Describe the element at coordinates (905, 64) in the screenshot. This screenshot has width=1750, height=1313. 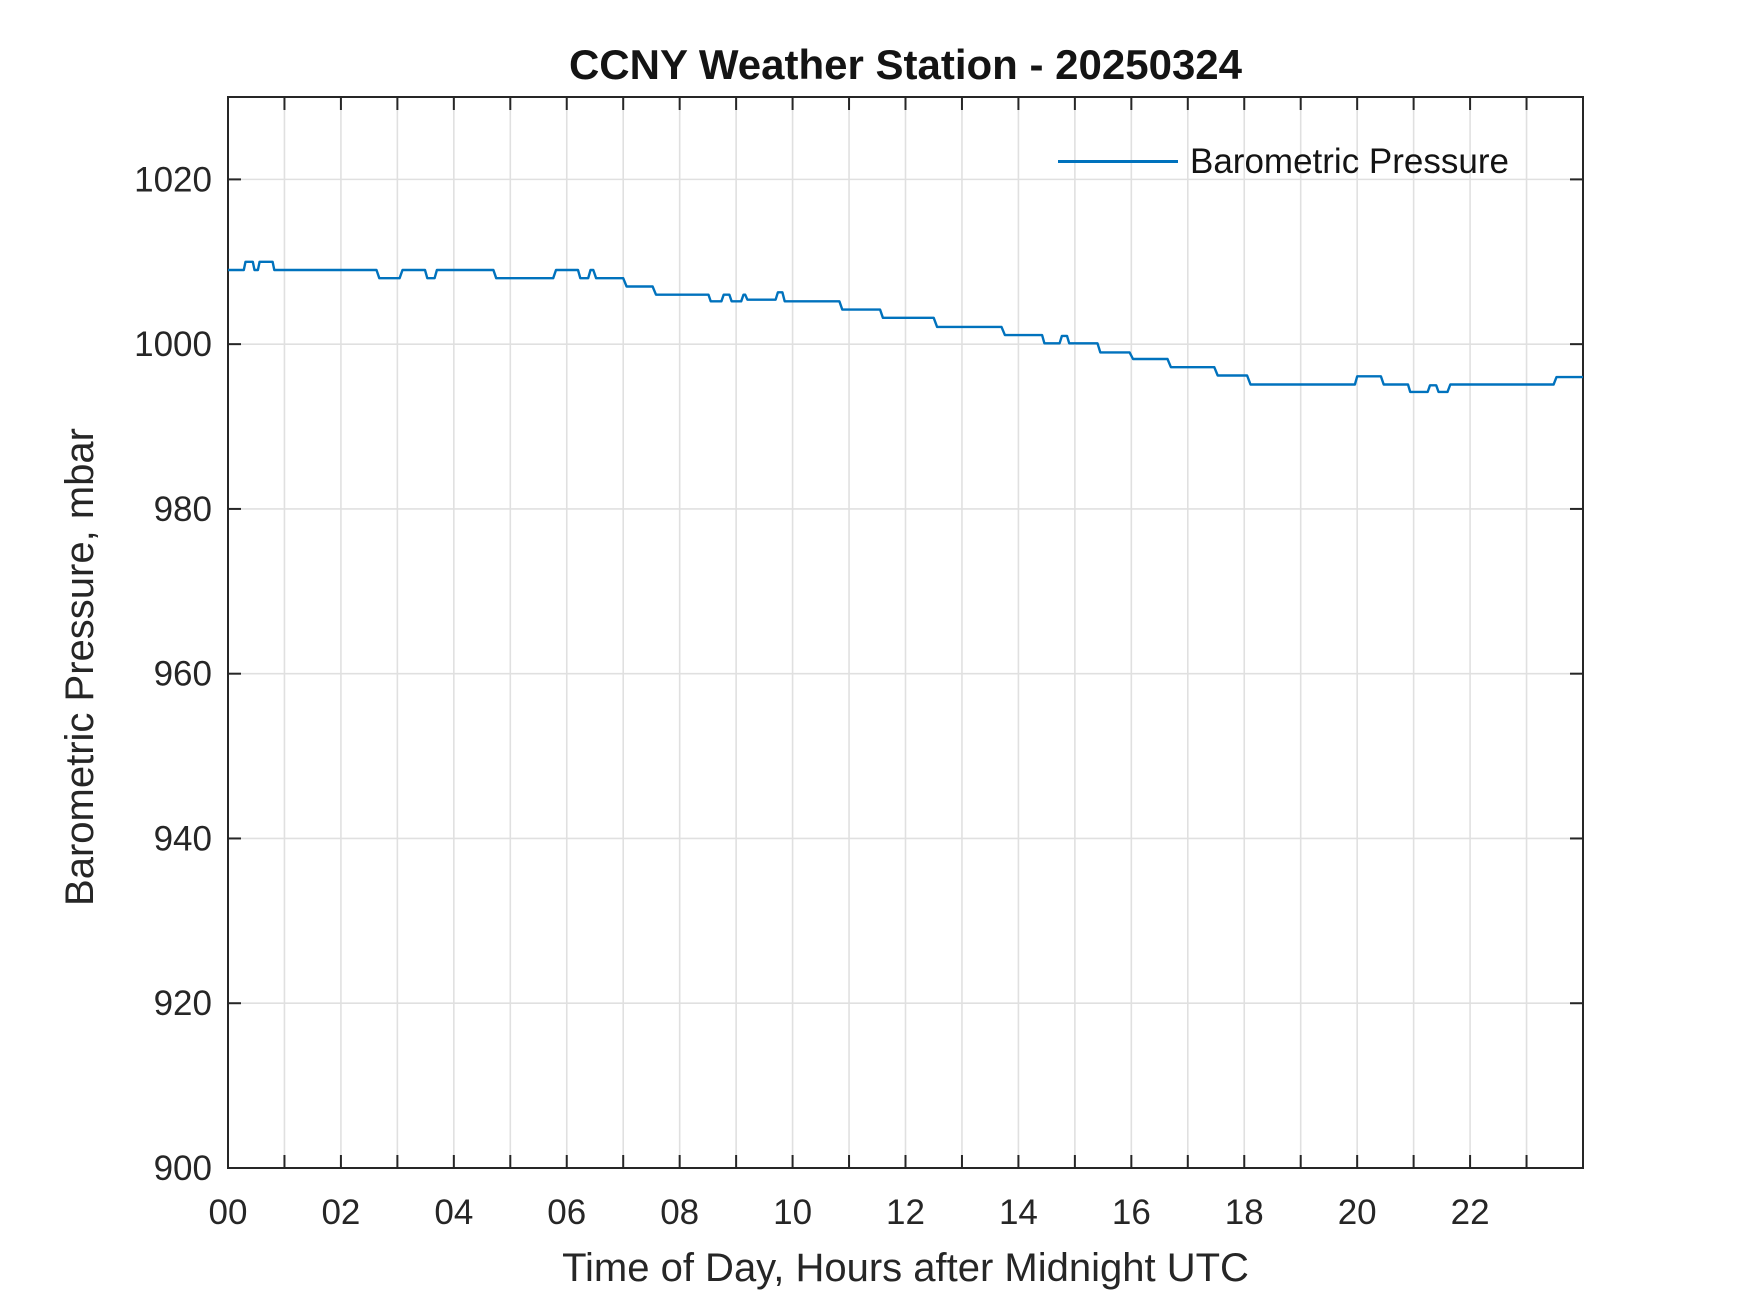
I see `chart-title: CCNY Weather Station - 20250324` at that location.